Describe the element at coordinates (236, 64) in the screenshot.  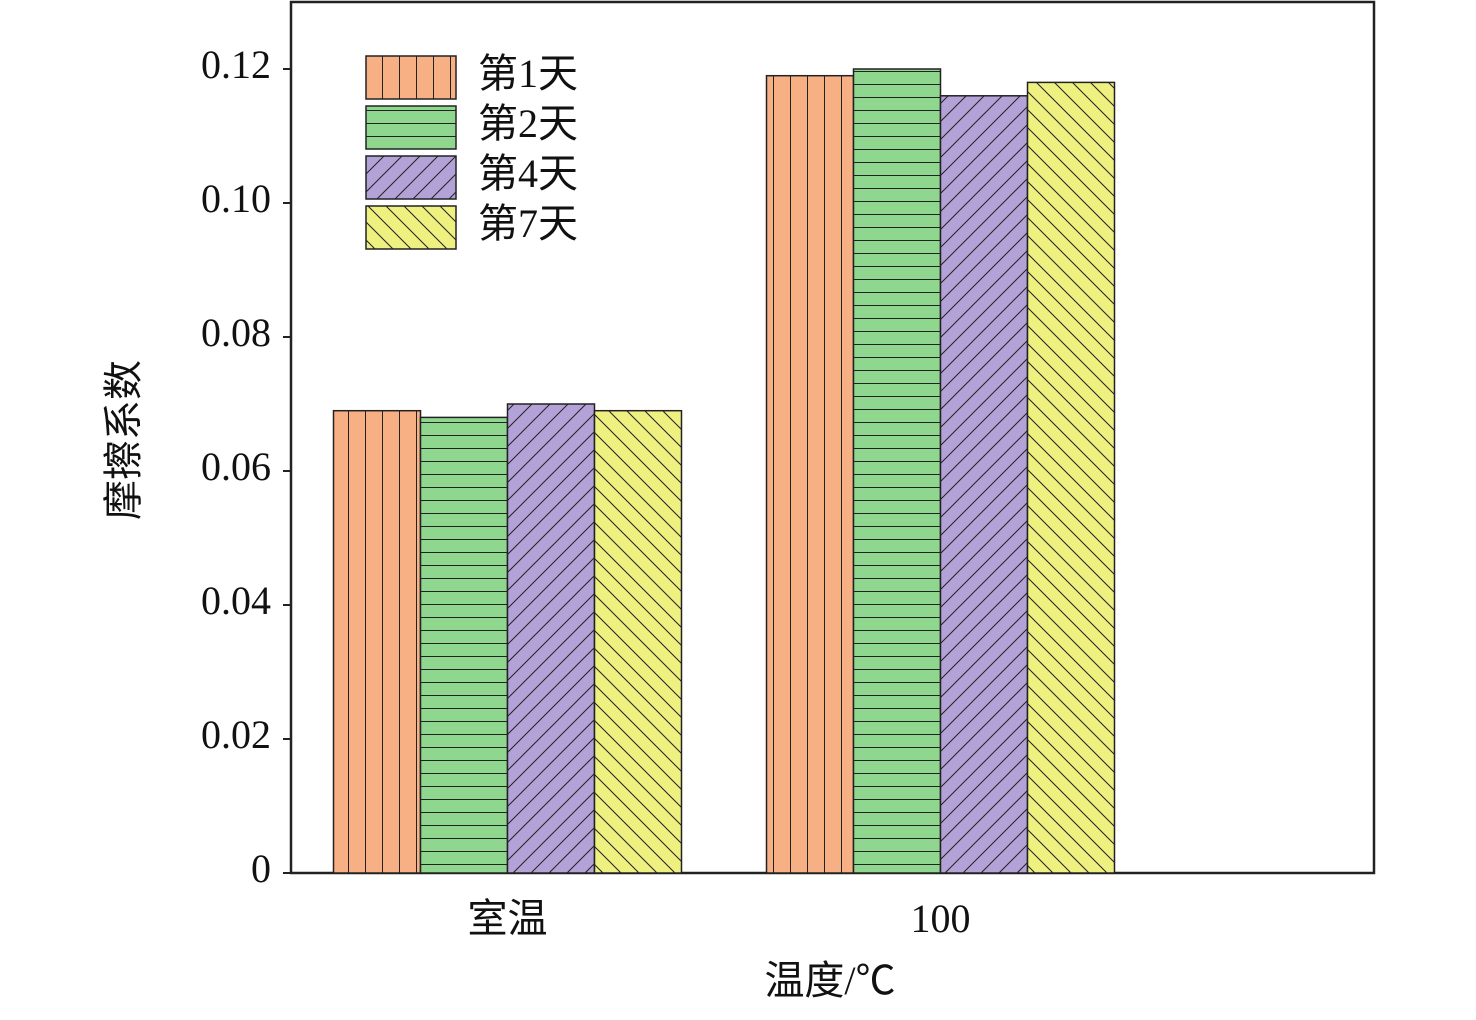
I see `y-tick-label: 0.12` at that location.